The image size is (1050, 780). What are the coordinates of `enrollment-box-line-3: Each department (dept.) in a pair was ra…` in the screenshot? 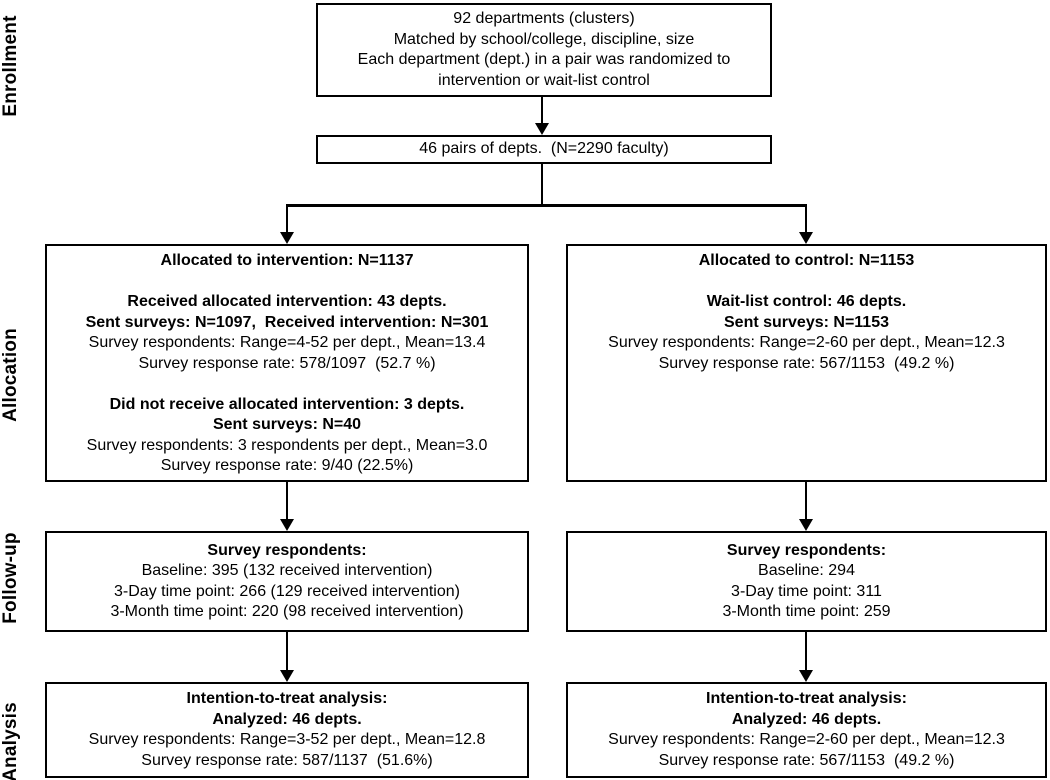 It's located at (544, 59).